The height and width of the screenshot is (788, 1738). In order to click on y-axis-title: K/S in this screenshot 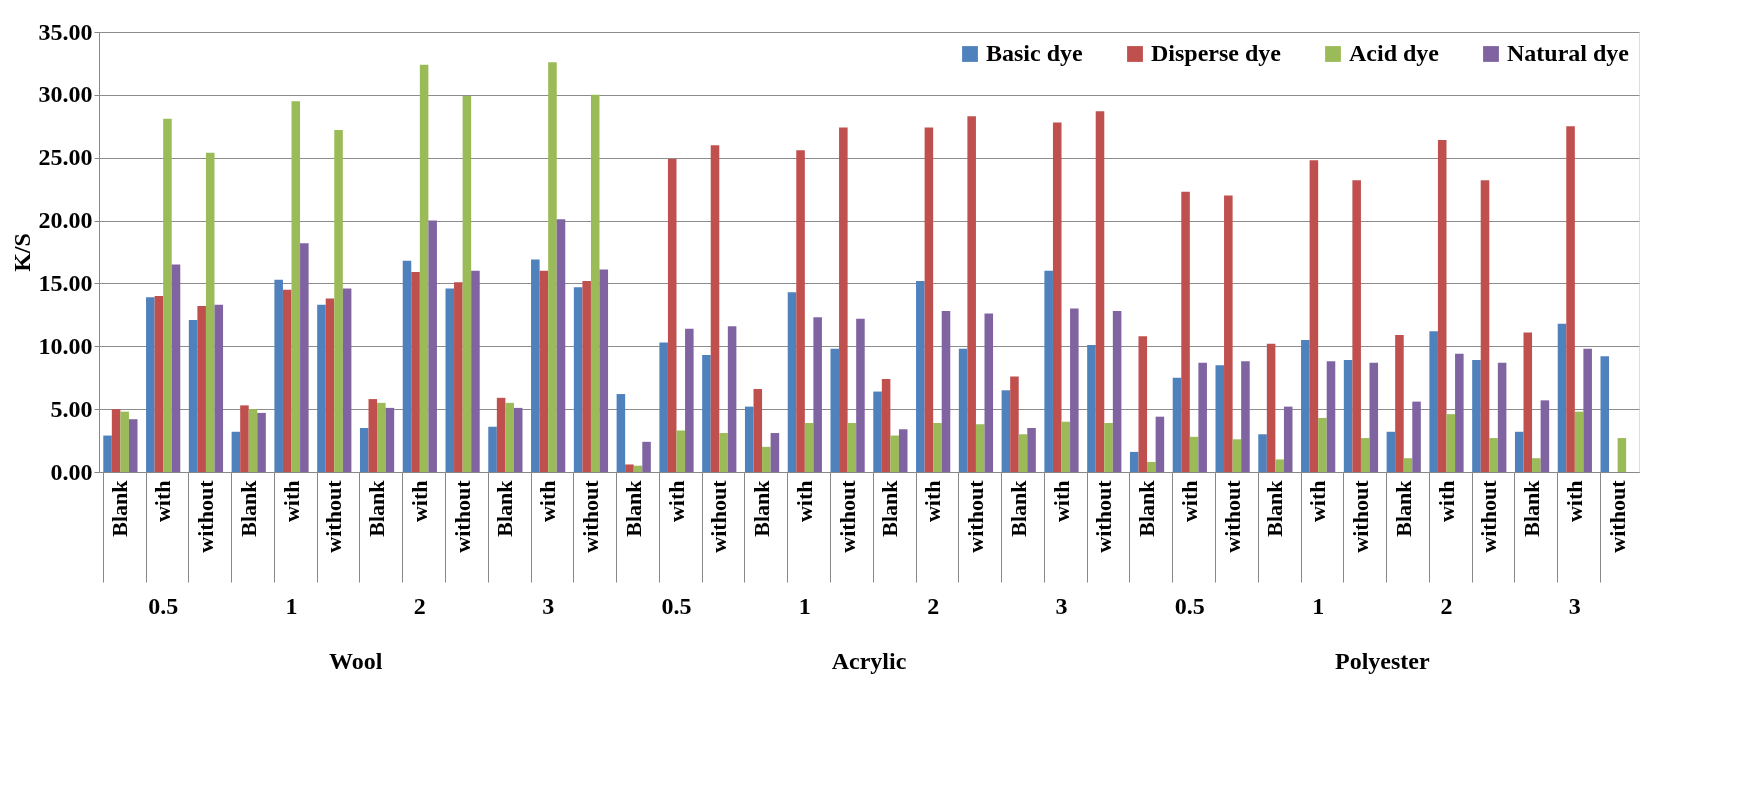, I will do `click(21, 252)`.